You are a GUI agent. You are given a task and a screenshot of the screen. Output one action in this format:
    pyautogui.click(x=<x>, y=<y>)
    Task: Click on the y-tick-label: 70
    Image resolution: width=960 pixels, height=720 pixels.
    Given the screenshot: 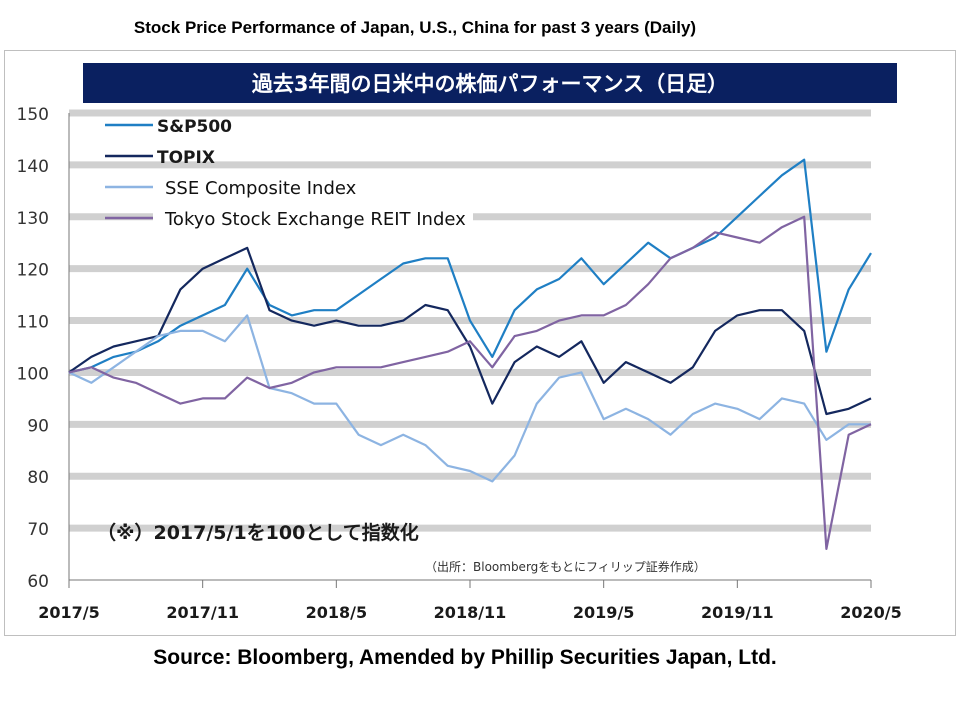 What is the action you would take?
    pyautogui.click(x=38, y=530)
    